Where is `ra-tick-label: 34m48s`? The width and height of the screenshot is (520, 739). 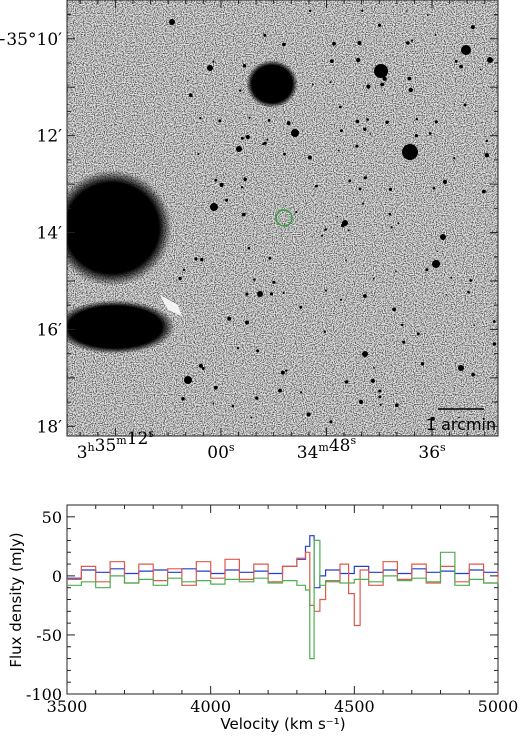
ra-tick-label: 34m48s is located at coordinates (327, 448).